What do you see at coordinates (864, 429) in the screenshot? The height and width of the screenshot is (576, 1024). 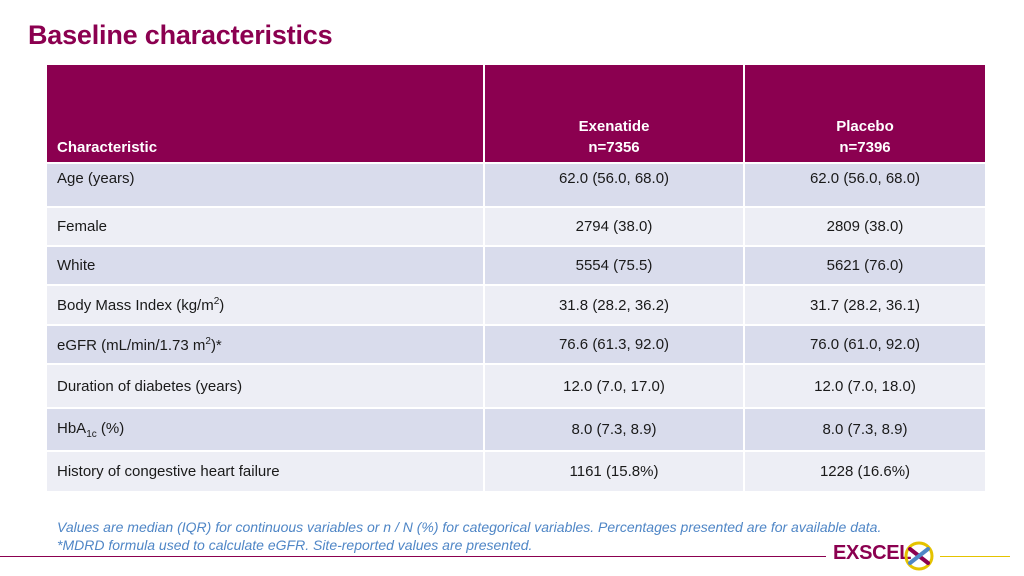 I see `cell-placebo: 8.0 (7.3, 8.9)` at bounding box center [864, 429].